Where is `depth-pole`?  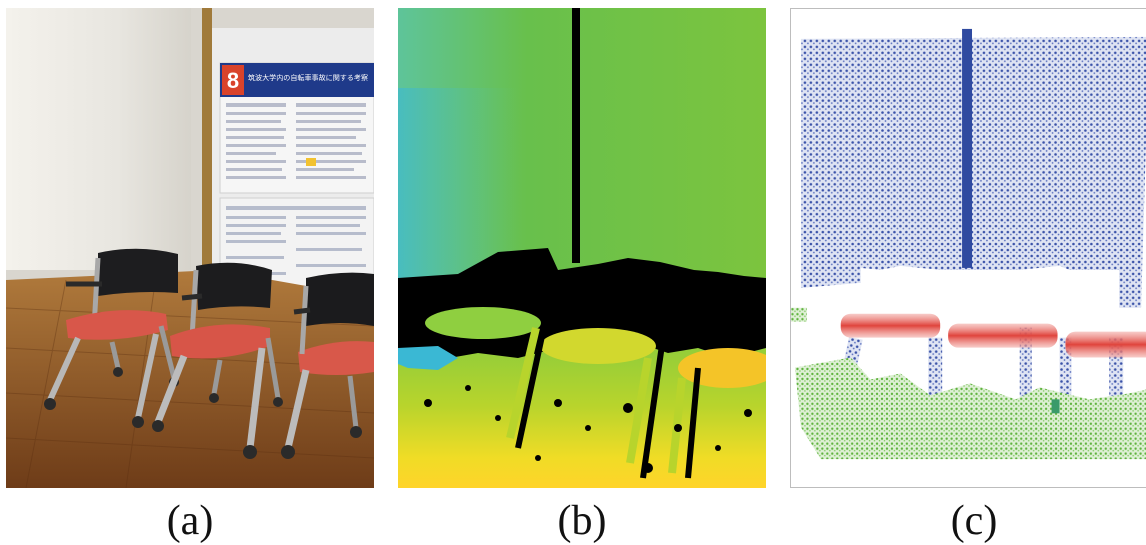 depth-pole is located at coordinates (576, 135).